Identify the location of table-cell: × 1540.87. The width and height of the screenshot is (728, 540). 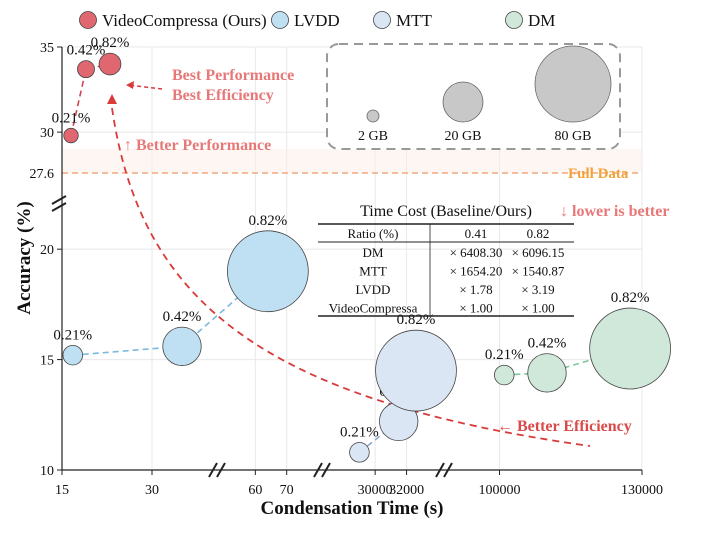
(538, 271).